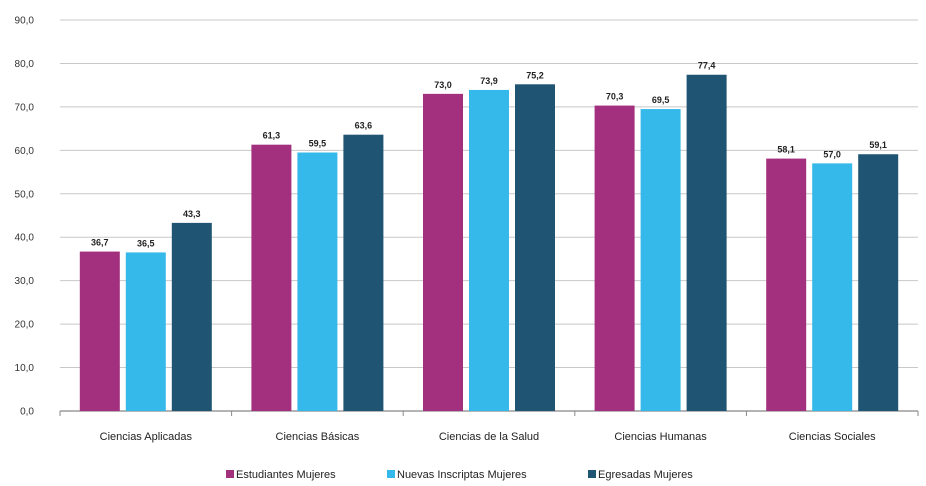 This screenshot has height=486, width=926. What do you see at coordinates (25, 64) in the screenshot?
I see `y-tick-label: 80,0` at bounding box center [25, 64].